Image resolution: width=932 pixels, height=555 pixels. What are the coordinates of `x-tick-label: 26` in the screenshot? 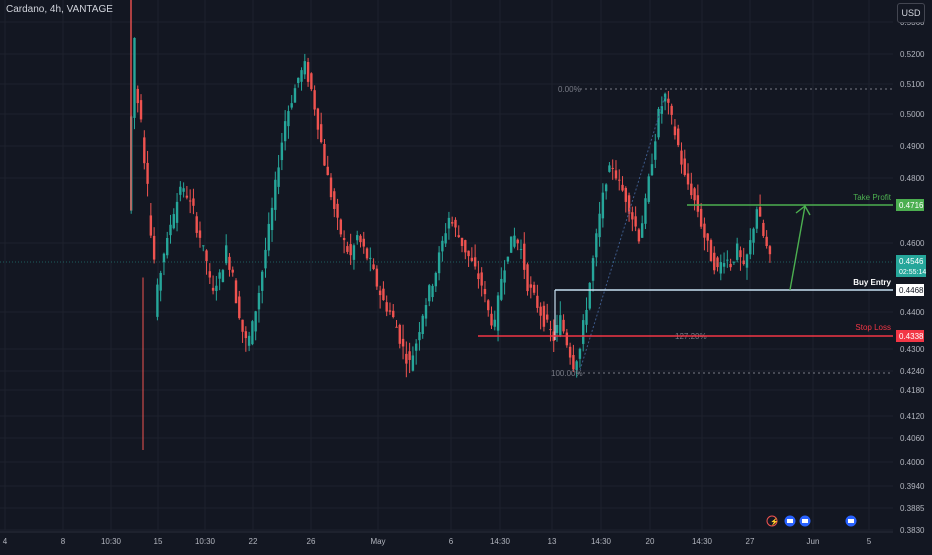 It's located at (311, 541).